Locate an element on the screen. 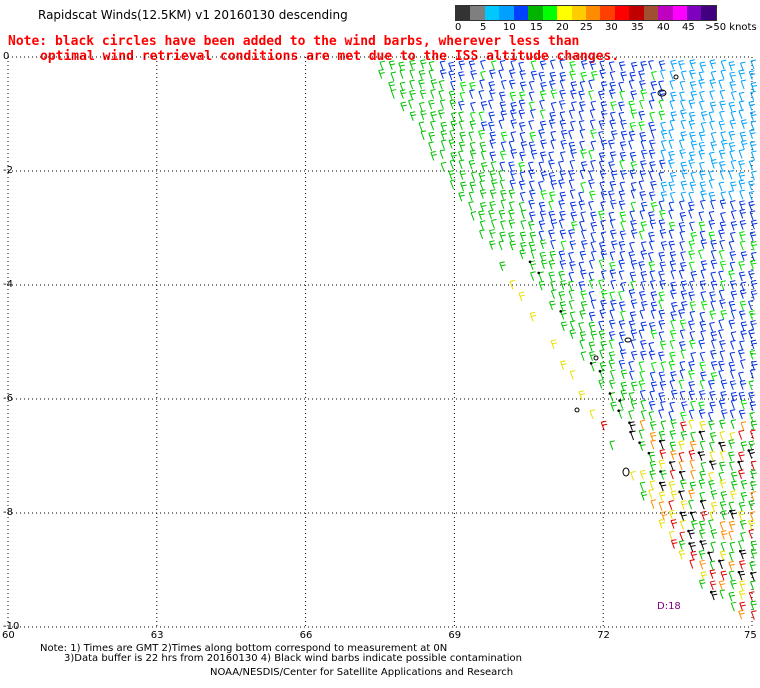 This screenshot has height=688, width=760. contamination-marker is located at coordinates (649, 453).